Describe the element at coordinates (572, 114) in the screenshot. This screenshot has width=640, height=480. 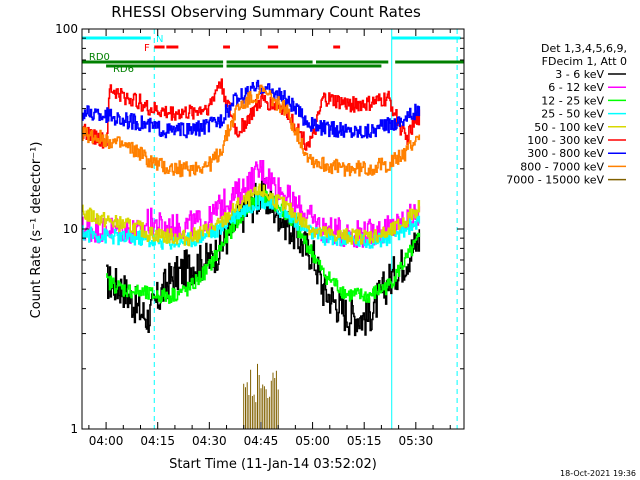
I see `legend-label-4: 25 - 50 keV` at that location.